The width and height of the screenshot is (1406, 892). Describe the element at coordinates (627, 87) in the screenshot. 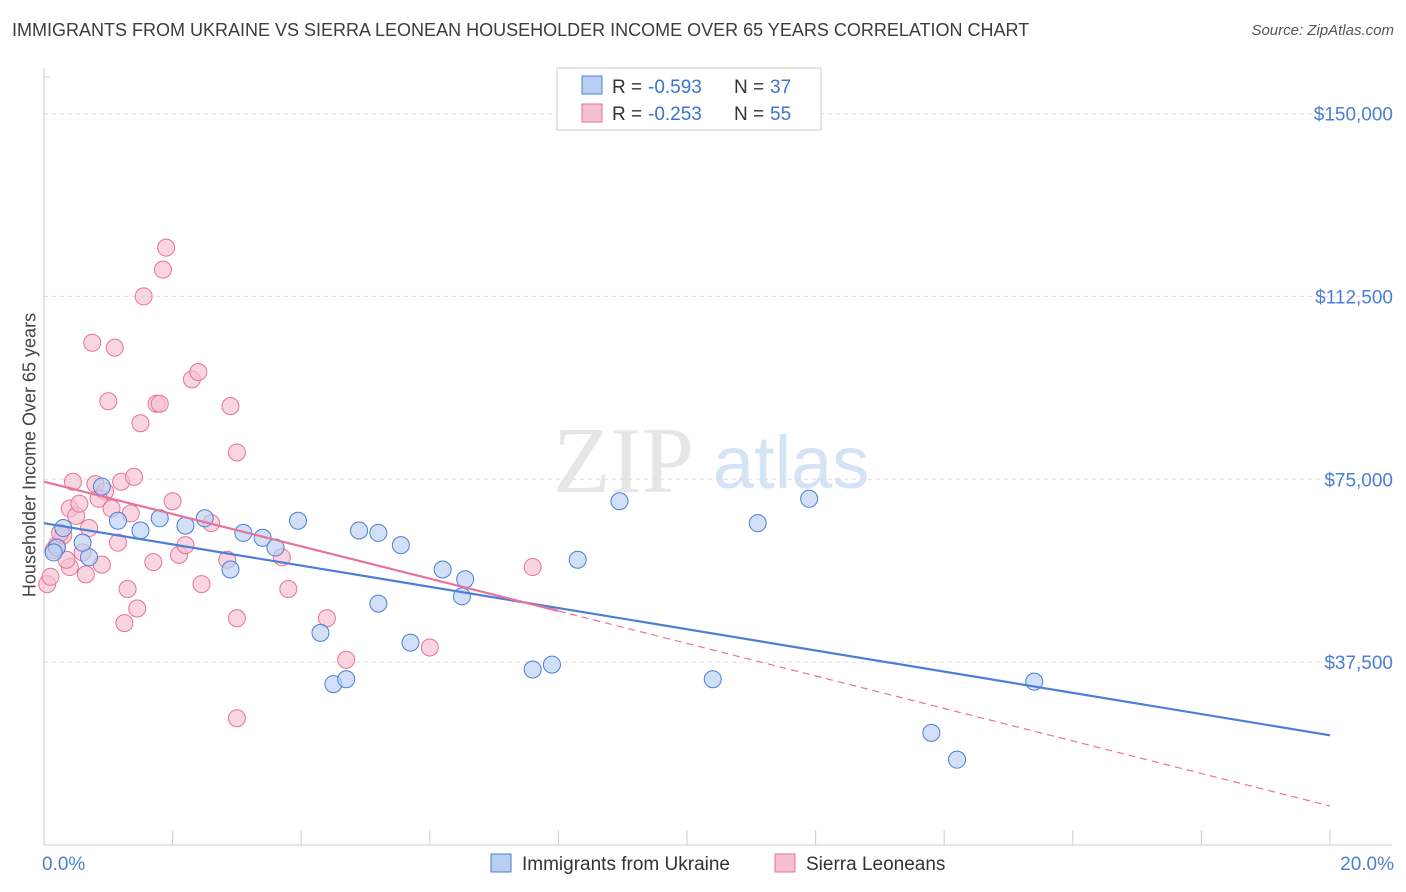

I see `legend-r-label-ukraine: R =` at that location.